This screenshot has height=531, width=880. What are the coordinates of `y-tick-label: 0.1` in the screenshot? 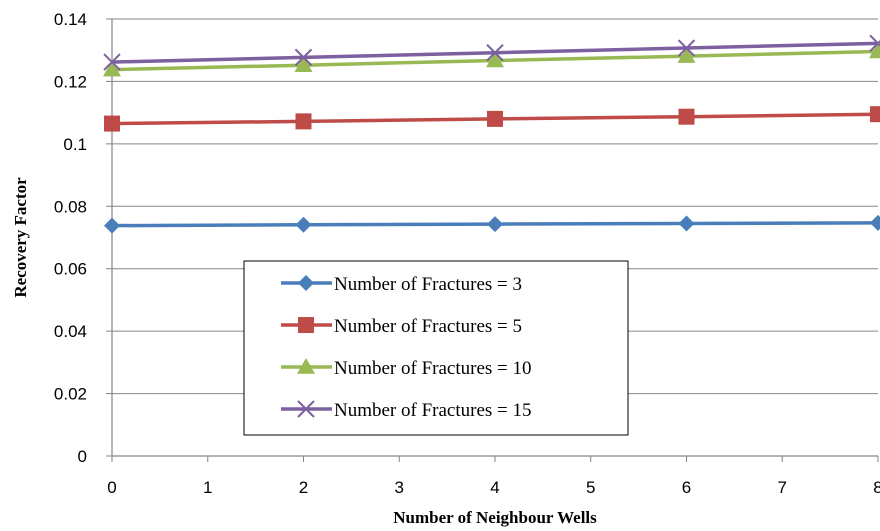 It's located at (75, 144).